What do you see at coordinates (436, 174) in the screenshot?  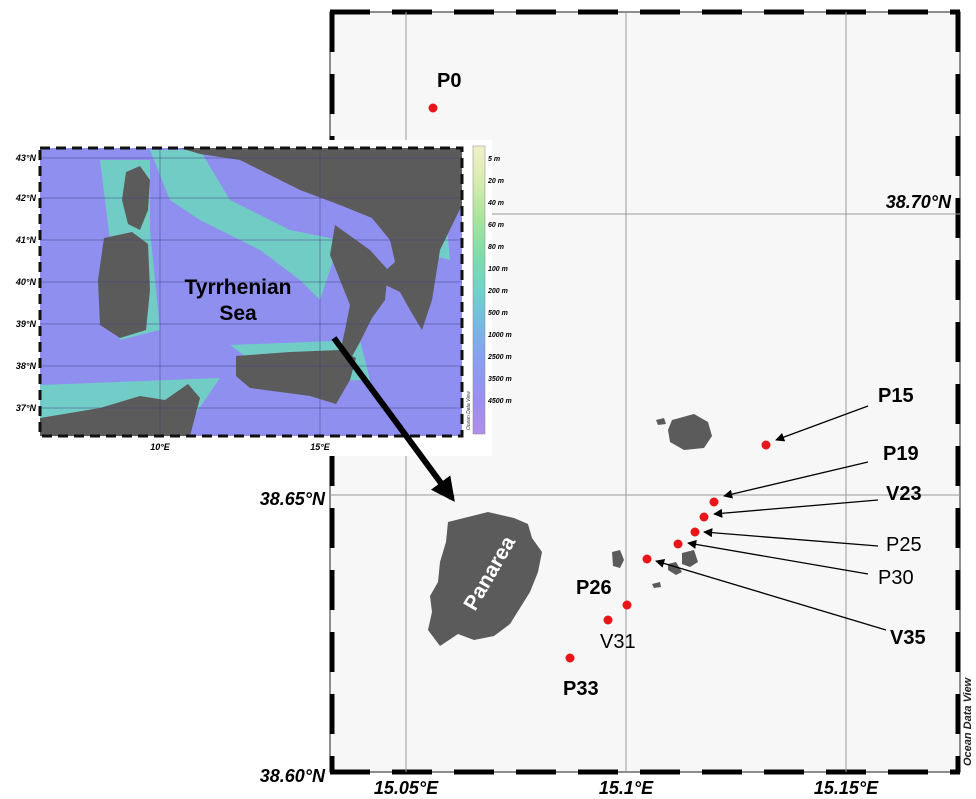 I see `inset-land-balkans` at bounding box center [436, 174].